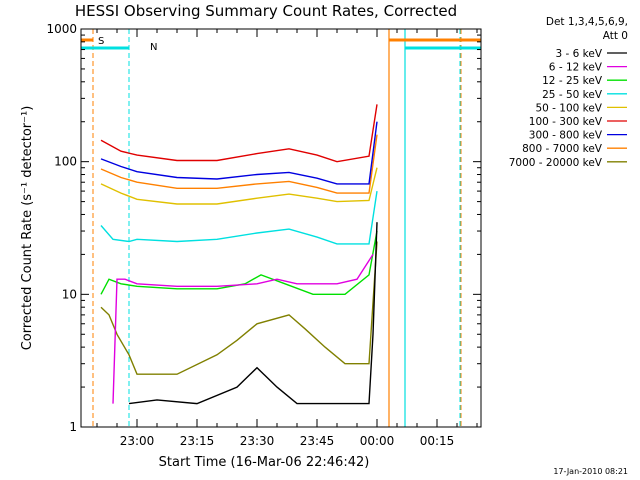 The width and height of the screenshot is (640, 480). What do you see at coordinates (562, 149) in the screenshot?
I see `legend-entry-7: 800 - 7000 keV` at bounding box center [562, 149].